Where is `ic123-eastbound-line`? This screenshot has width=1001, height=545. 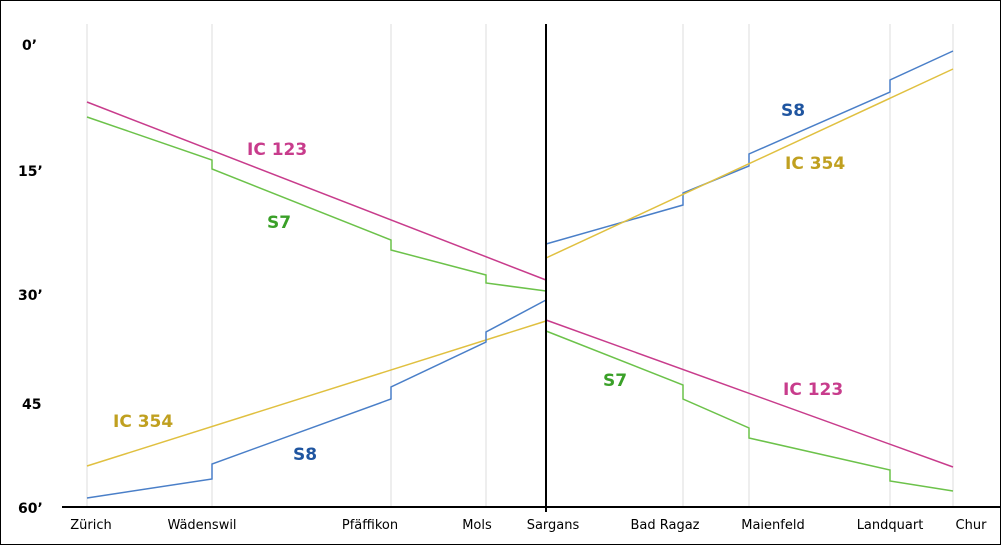 ic123-eastbound-line is located at coordinates (749, 393).